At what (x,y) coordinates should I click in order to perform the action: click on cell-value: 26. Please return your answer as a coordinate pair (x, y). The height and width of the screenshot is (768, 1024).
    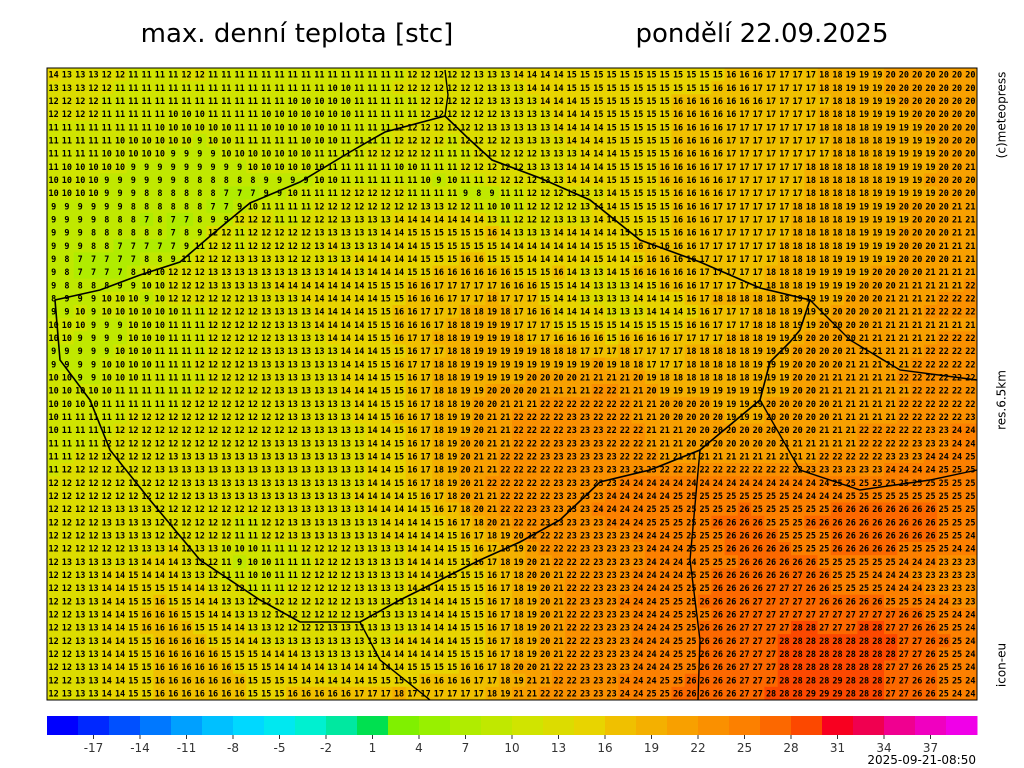
    Looking at the image, I should click on (930, 523).